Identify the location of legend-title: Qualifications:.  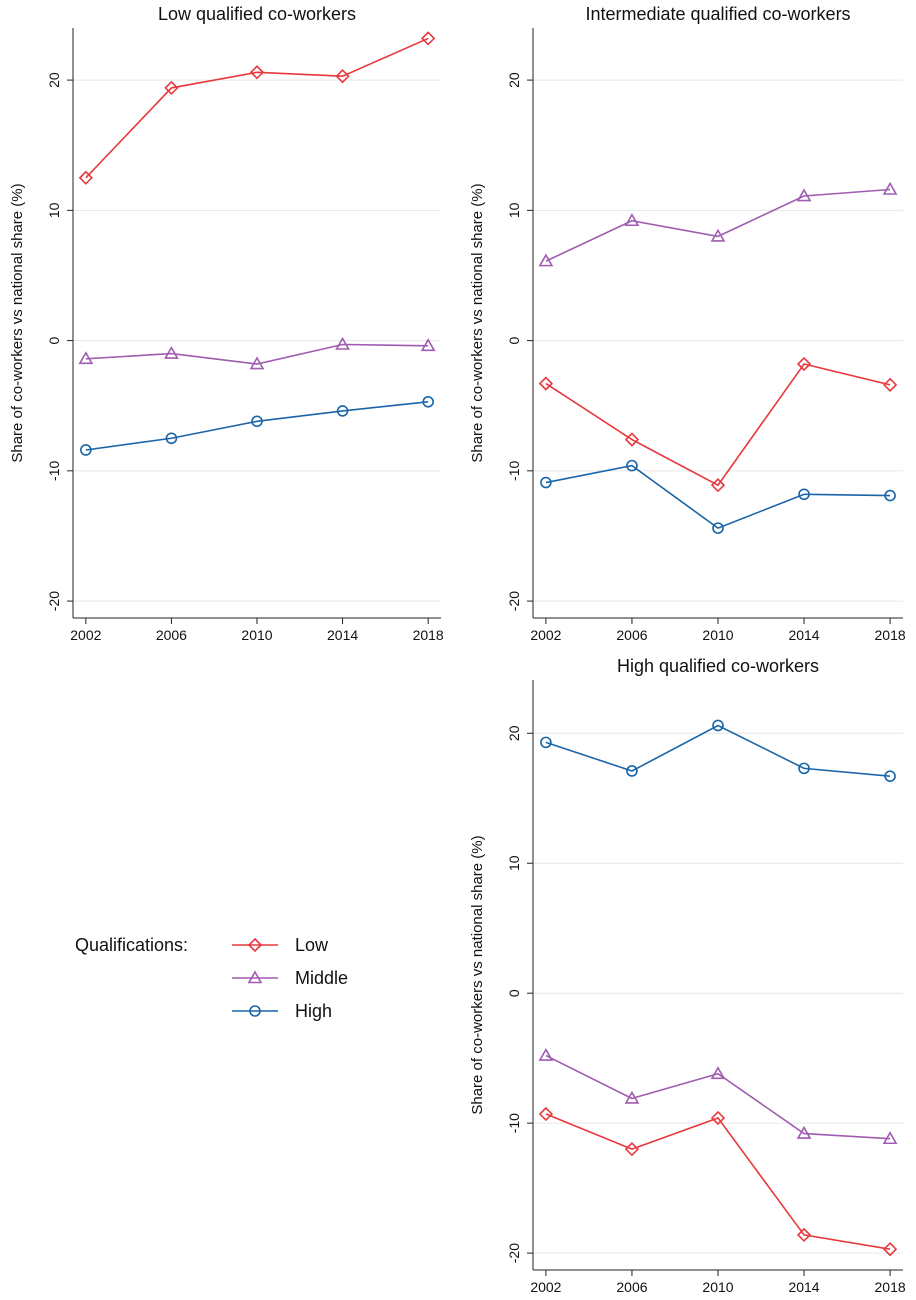
(131, 945).